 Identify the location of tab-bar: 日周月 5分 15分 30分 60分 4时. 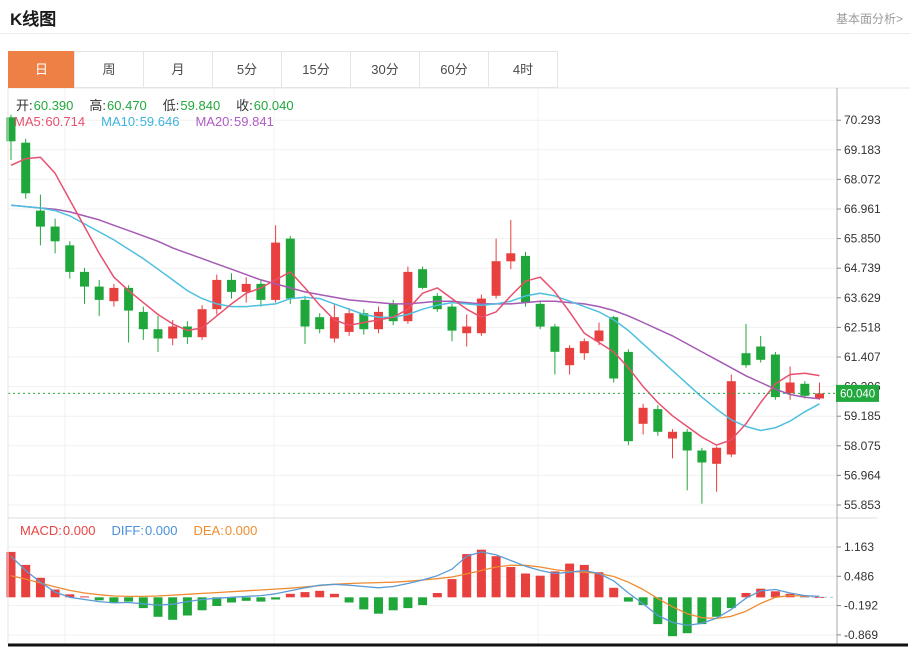
(283, 69).